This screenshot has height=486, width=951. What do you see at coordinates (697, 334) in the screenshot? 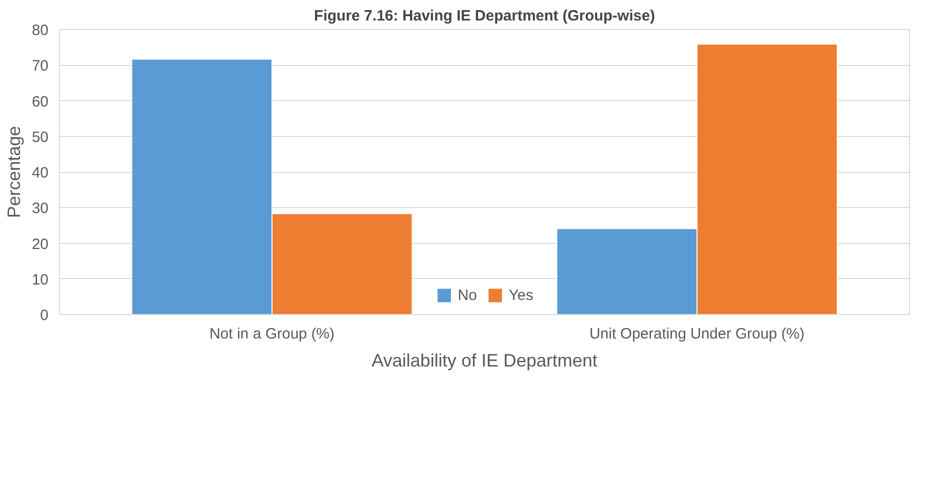
I see `x-tick-label: Unit Operating Under Group (%)` at bounding box center [697, 334].